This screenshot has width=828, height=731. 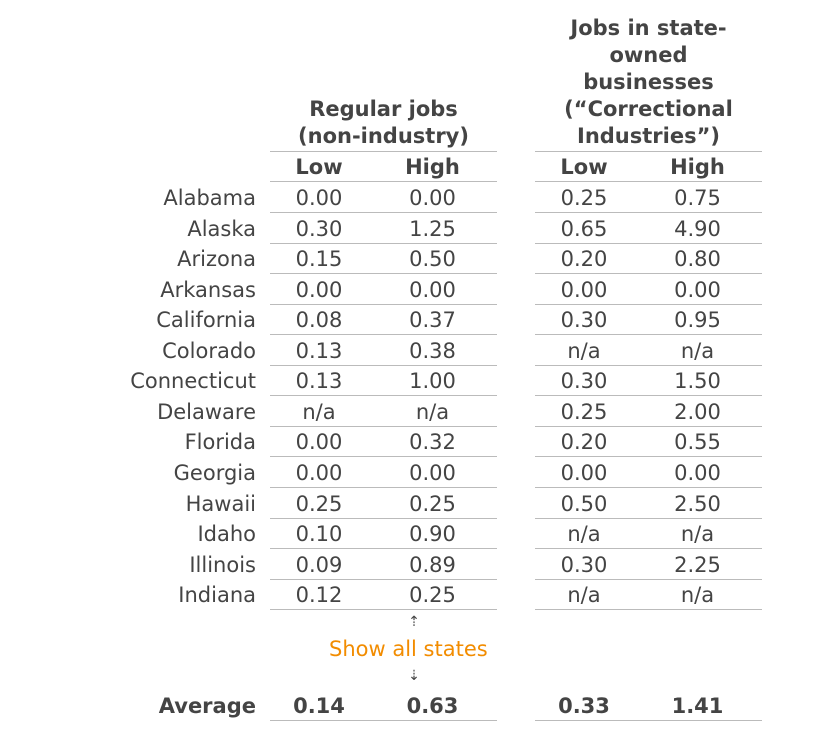 What do you see at coordinates (209, 351) in the screenshot?
I see `state-name: Colorado` at bounding box center [209, 351].